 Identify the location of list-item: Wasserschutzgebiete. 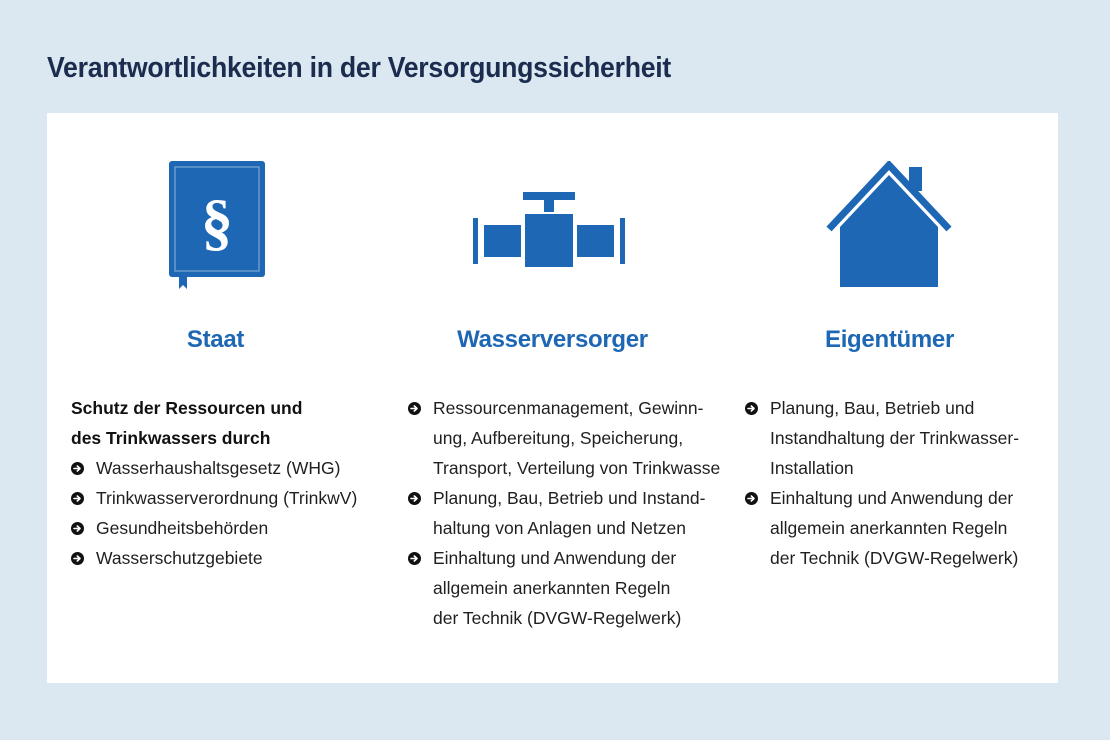
(222, 558).